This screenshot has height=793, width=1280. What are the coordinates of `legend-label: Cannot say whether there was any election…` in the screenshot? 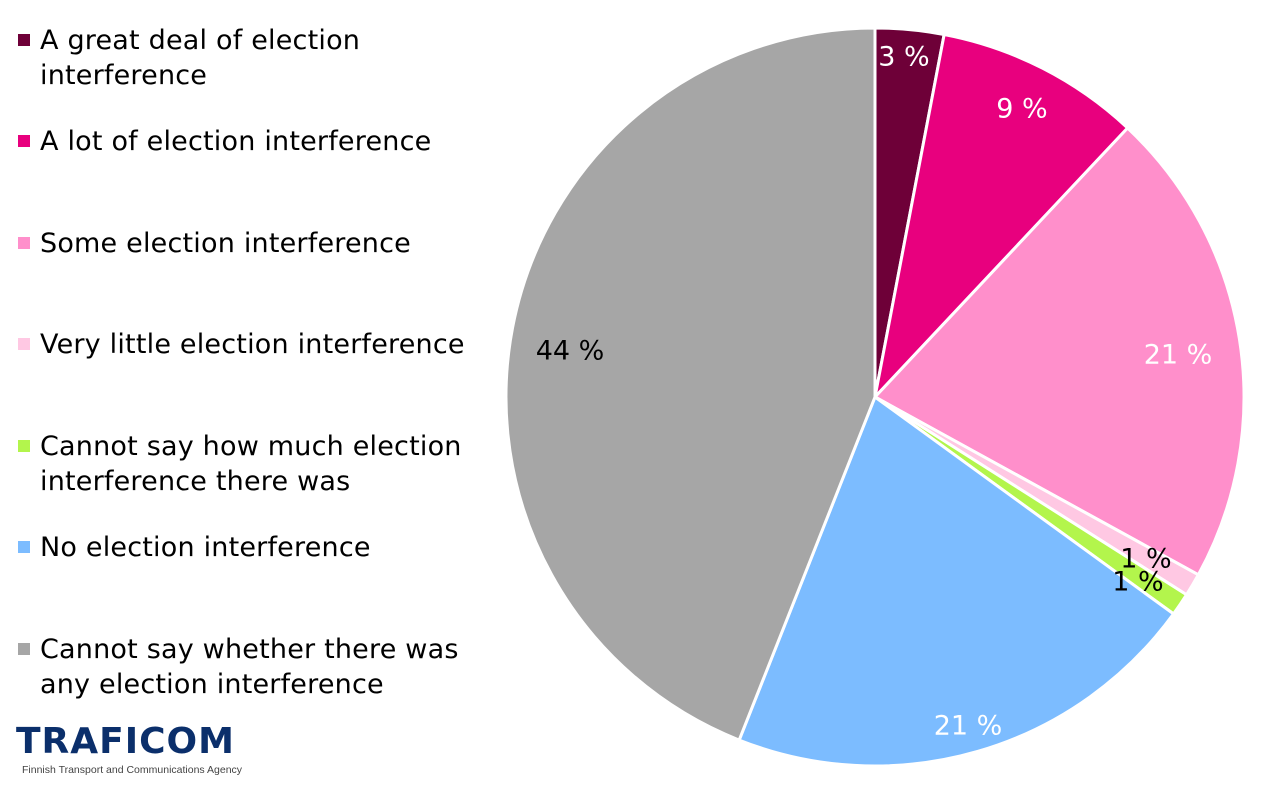 It's located at (249, 667).